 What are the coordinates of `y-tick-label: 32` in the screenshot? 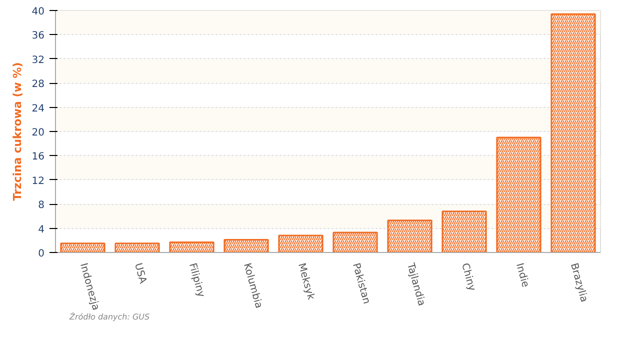 It's located at (38, 60).